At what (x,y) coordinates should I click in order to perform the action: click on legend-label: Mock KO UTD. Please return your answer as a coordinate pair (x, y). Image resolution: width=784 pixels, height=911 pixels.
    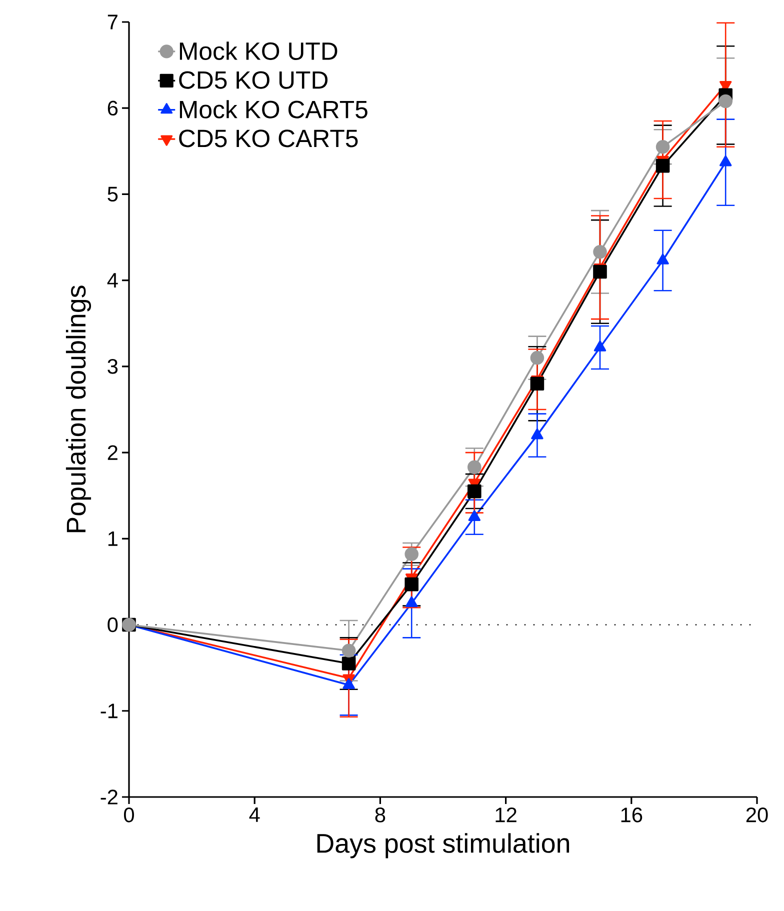
    Looking at the image, I should click on (259, 51).